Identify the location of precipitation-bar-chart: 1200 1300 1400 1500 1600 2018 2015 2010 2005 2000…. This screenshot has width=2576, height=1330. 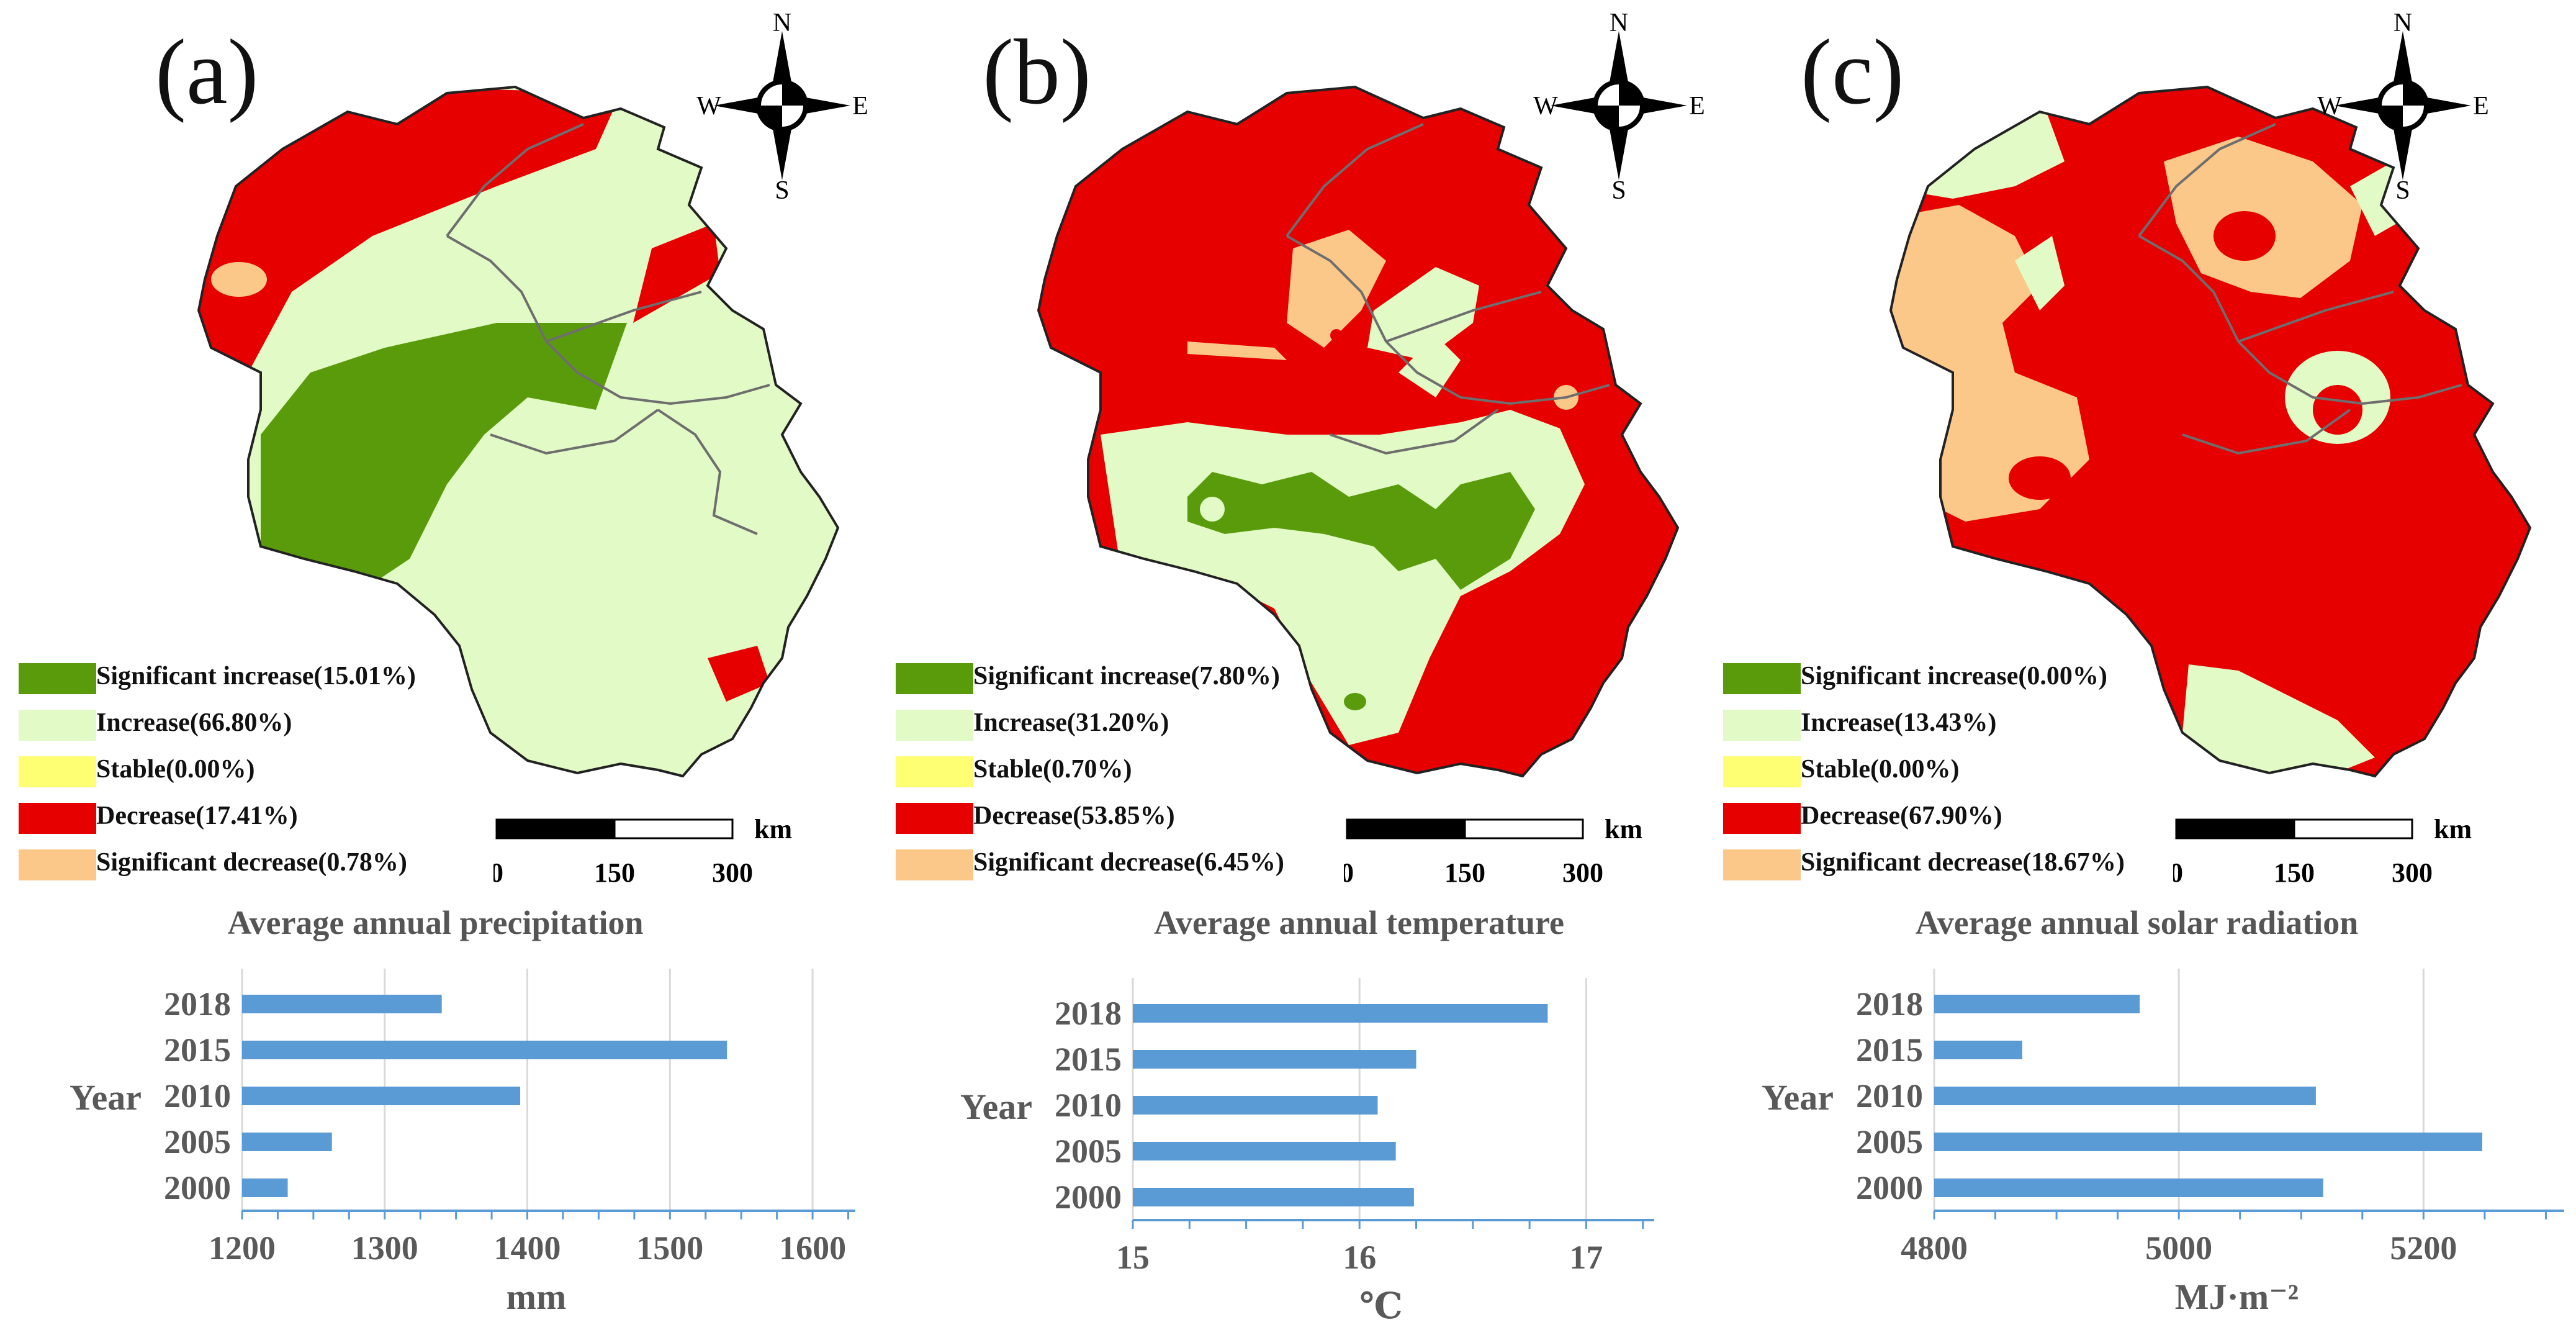
(462, 1143).